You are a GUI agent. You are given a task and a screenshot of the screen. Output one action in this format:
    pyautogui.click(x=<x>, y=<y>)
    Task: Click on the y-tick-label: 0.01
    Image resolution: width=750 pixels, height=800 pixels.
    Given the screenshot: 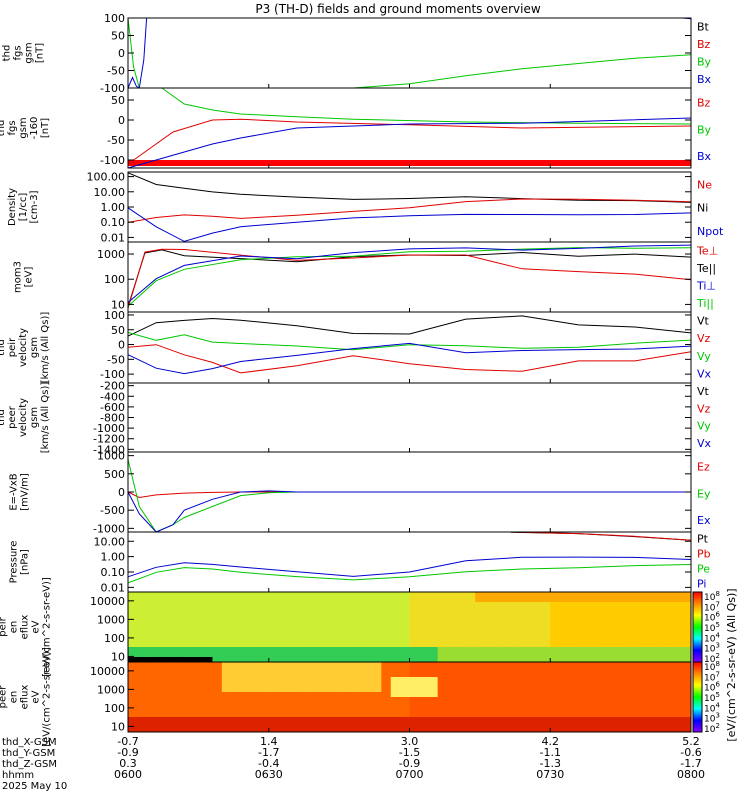 What is the action you would take?
    pyautogui.click(x=113, y=587)
    